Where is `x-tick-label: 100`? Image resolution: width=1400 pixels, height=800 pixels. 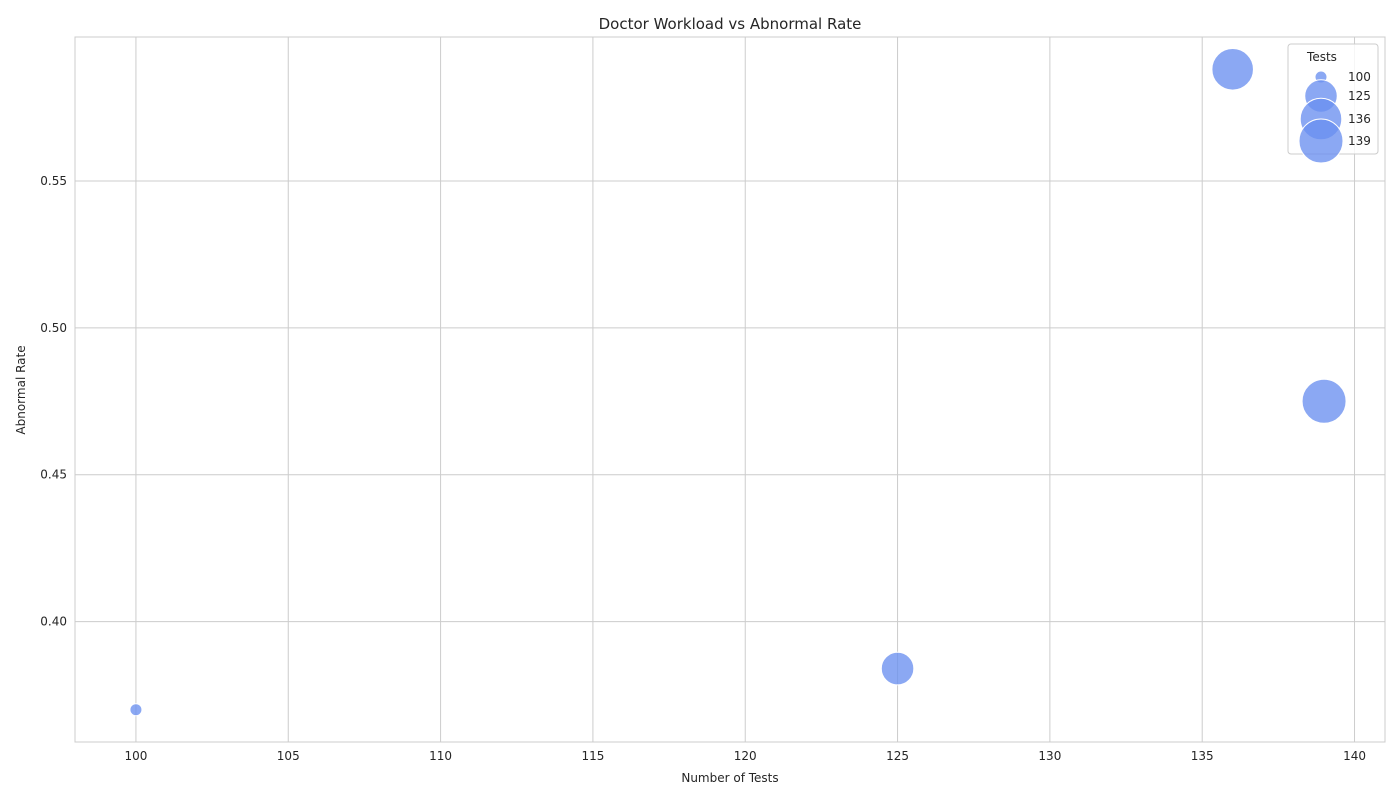 x-tick-label: 100 is located at coordinates (135, 756).